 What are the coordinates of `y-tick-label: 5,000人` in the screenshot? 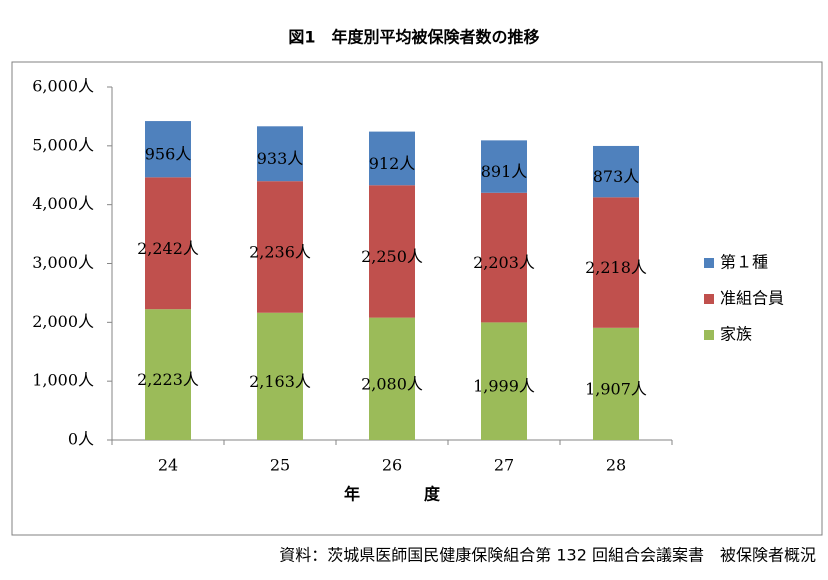 It's located at (63, 144).